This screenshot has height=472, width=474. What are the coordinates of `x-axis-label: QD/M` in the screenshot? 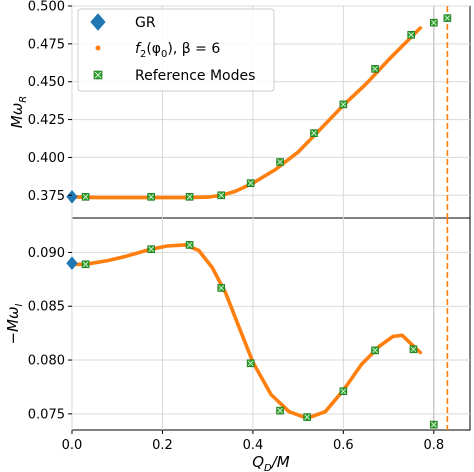 It's located at (271, 462).